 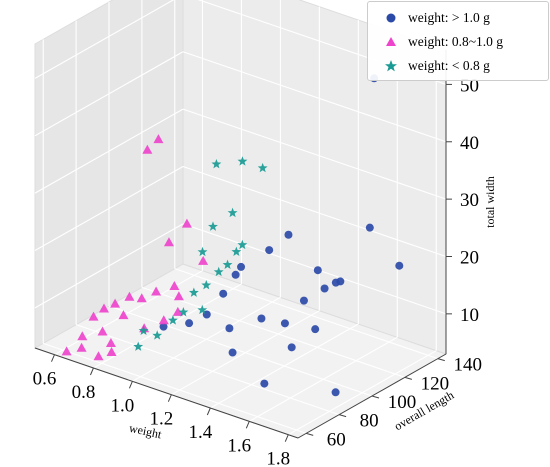 What do you see at coordinates (123, 405) in the screenshot?
I see `x-tick-label: 1.0` at bounding box center [123, 405].